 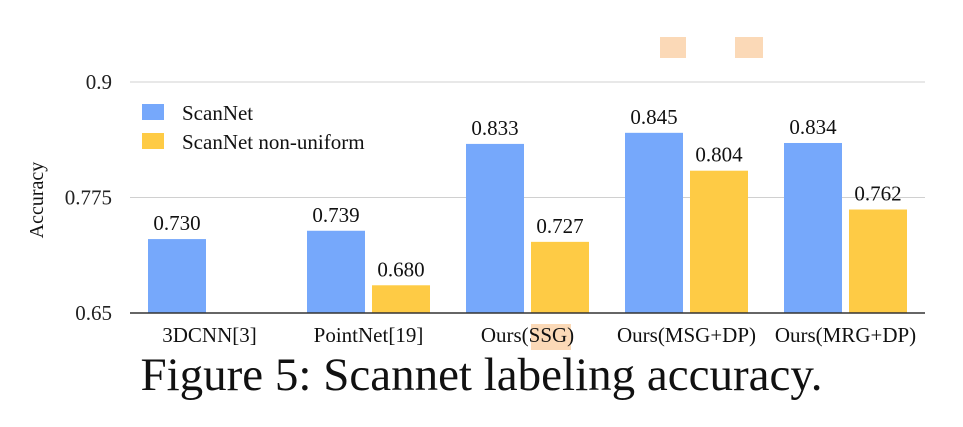 What do you see at coordinates (217, 113) in the screenshot?
I see `legend-label: ScanNet` at bounding box center [217, 113].